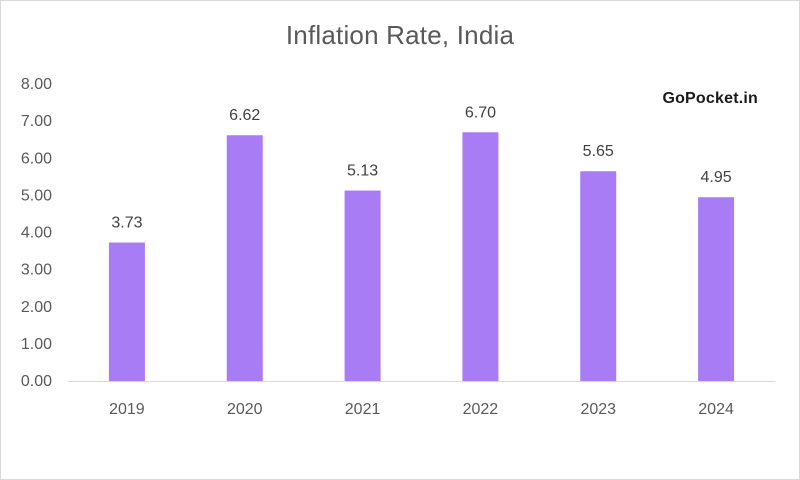 The width and height of the screenshot is (800, 480). I want to click on bar-2022, so click(480, 256).